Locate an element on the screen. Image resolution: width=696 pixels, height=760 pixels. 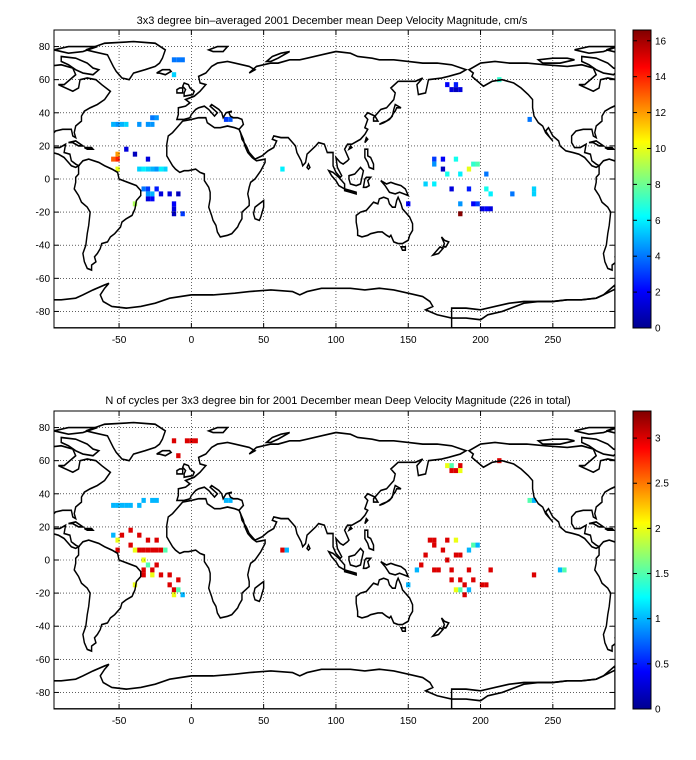
y-tick-label: -40 is located at coordinates (43, 627).